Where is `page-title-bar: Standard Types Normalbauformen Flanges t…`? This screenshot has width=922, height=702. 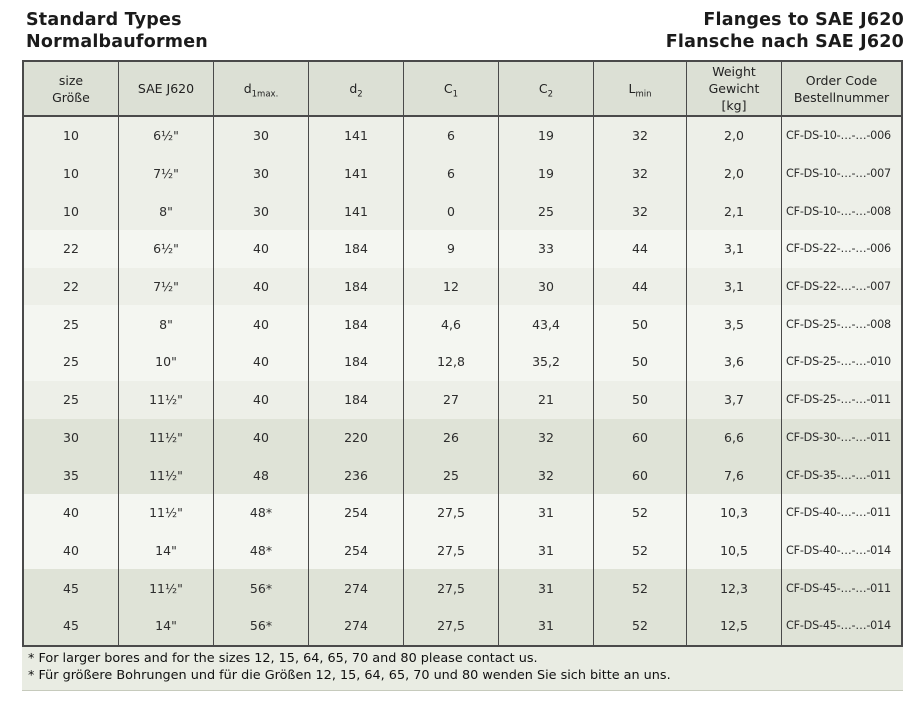 page-title-bar: Standard Types Normalbauformen Flanges t… is located at coordinates (465, 31).